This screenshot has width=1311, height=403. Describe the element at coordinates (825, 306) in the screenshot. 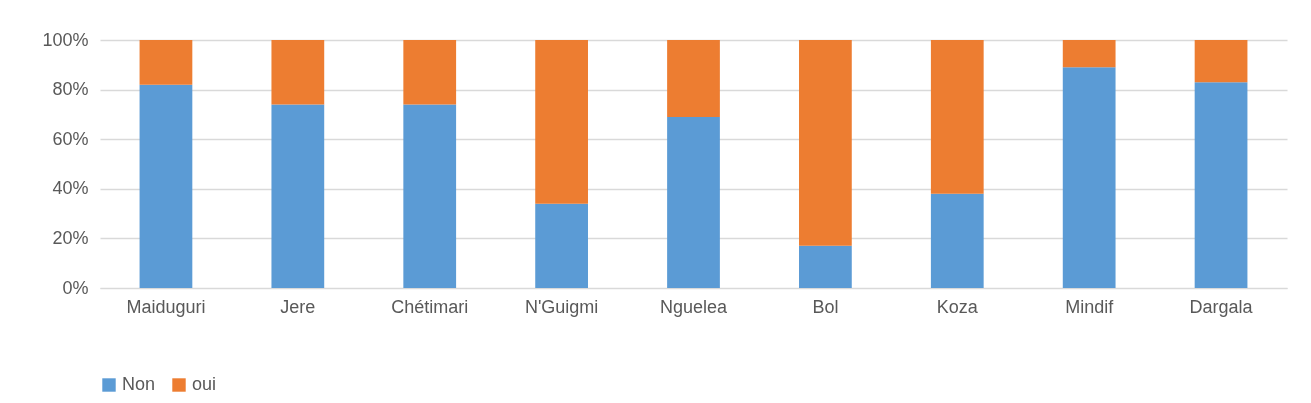

I see `x-tick-label: Bol` at that location.